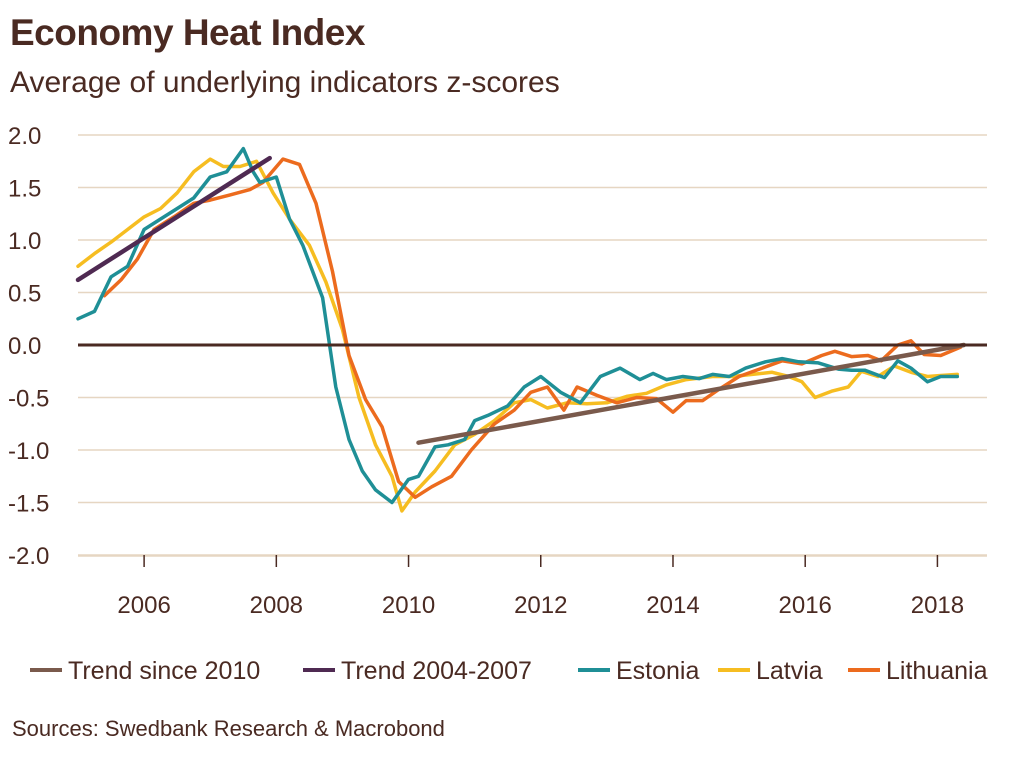  Describe the element at coordinates (276, 605) in the screenshot. I see `x-tick-label: 2008` at that location.